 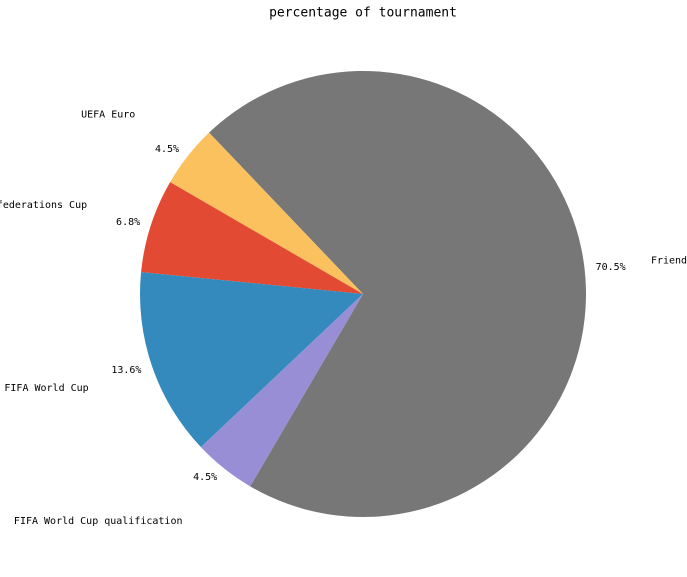 What do you see at coordinates (98, 521) in the screenshot?
I see `slice-label: FIFA World Cup qualification` at bounding box center [98, 521].